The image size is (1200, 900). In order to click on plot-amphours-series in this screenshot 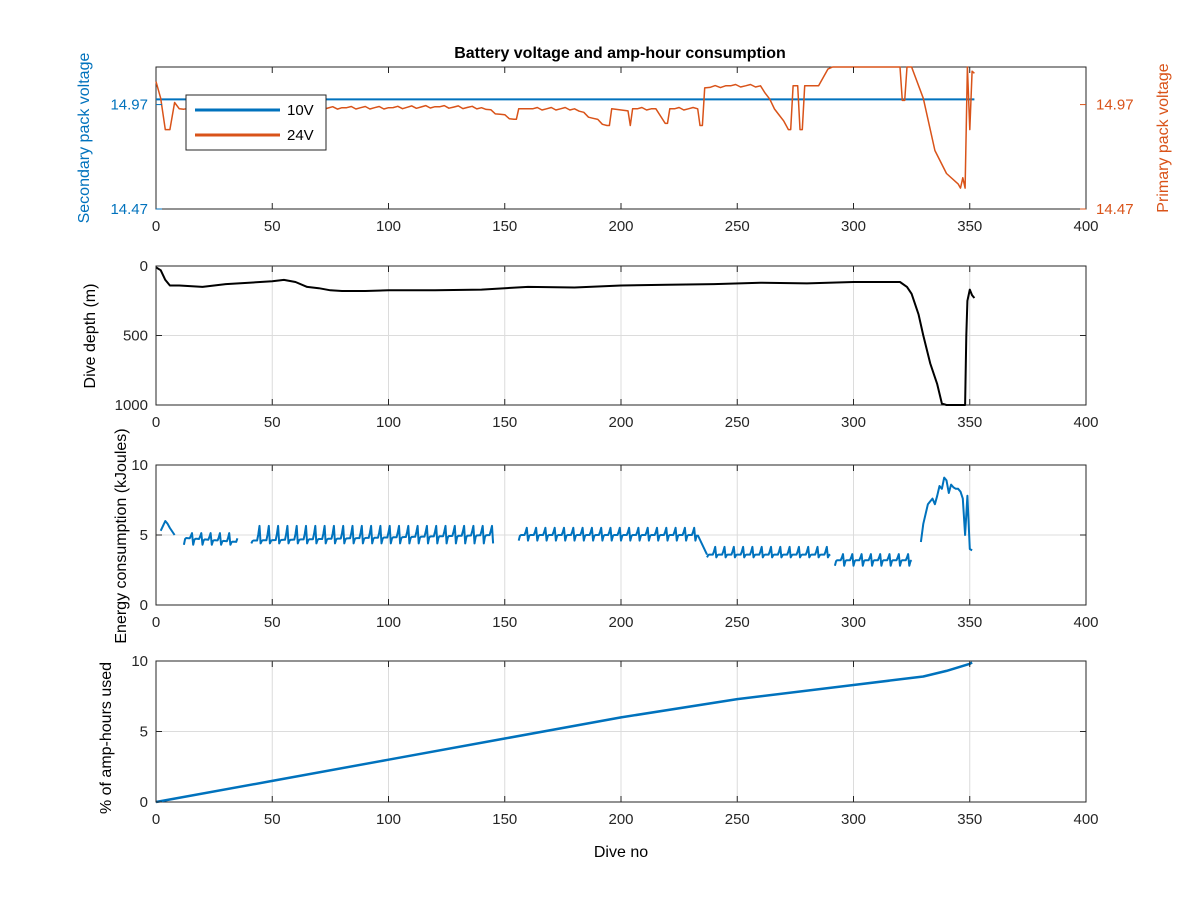, I will do `click(564, 732)`.